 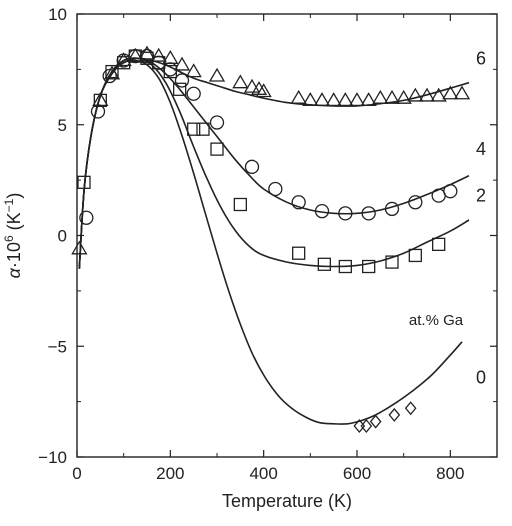 What do you see at coordinates (57, 346) in the screenshot?
I see `y-tick-label: −5` at bounding box center [57, 346].